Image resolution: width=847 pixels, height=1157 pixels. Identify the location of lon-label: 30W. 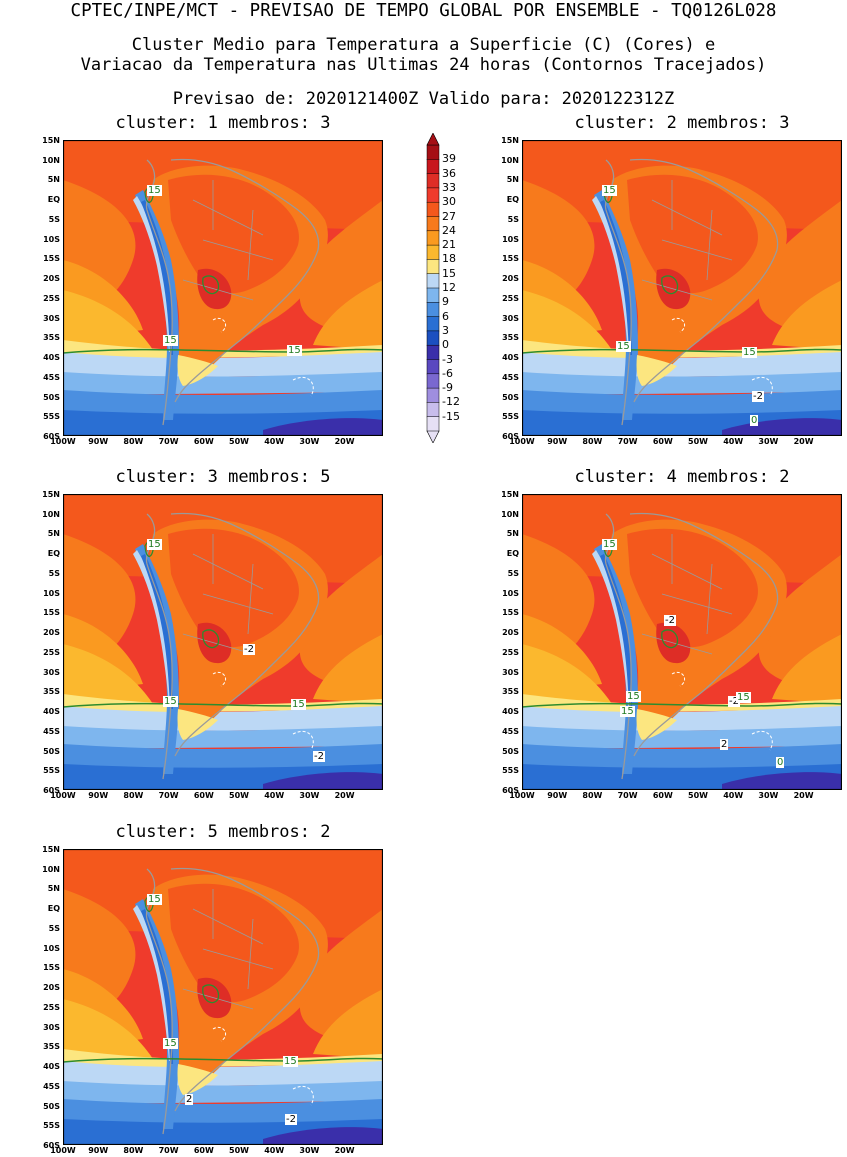
(309, 1150).